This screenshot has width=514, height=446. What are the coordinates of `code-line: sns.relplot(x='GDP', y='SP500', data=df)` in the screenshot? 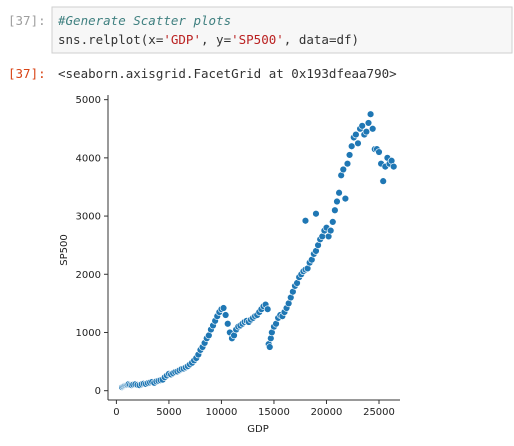 It's located at (208, 39).